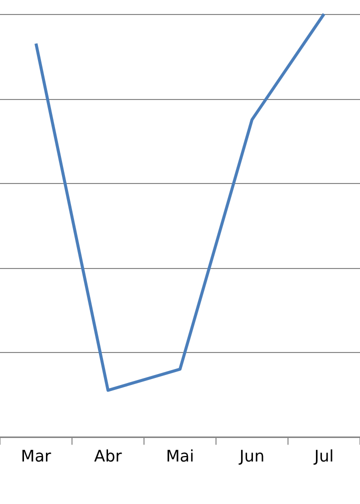  Describe the element at coordinates (36, 456) in the screenshot. I see `x-tick-label: Mar` at that location.